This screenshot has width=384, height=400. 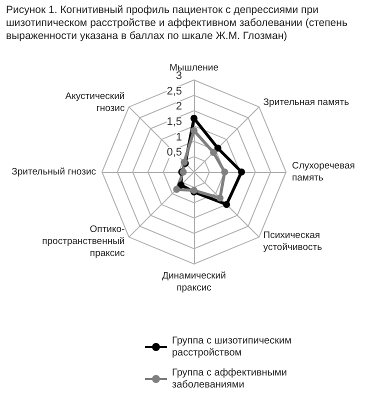 I want to click on y-tick-label: 2, so click(x=179, y=106).